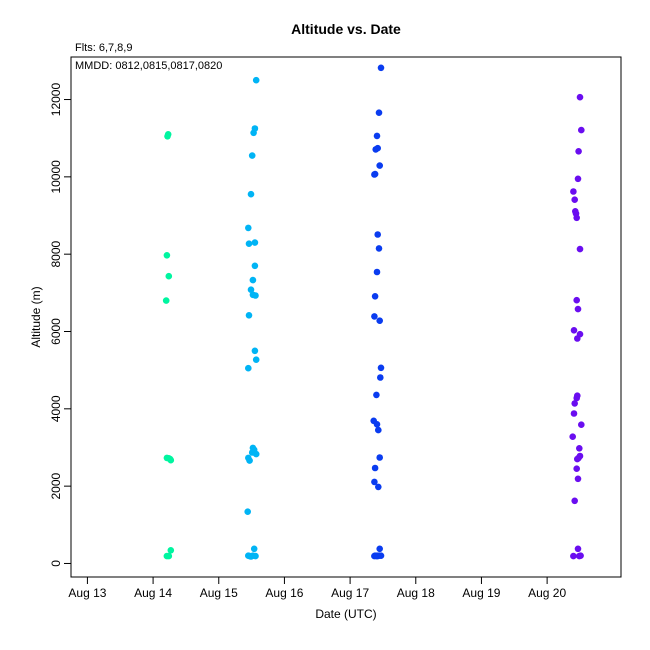 The image size is (650, 650). Describe the element at coordinates (153, 593) in the screenshot. I see `x-tick-label: Aug 14` at that location.